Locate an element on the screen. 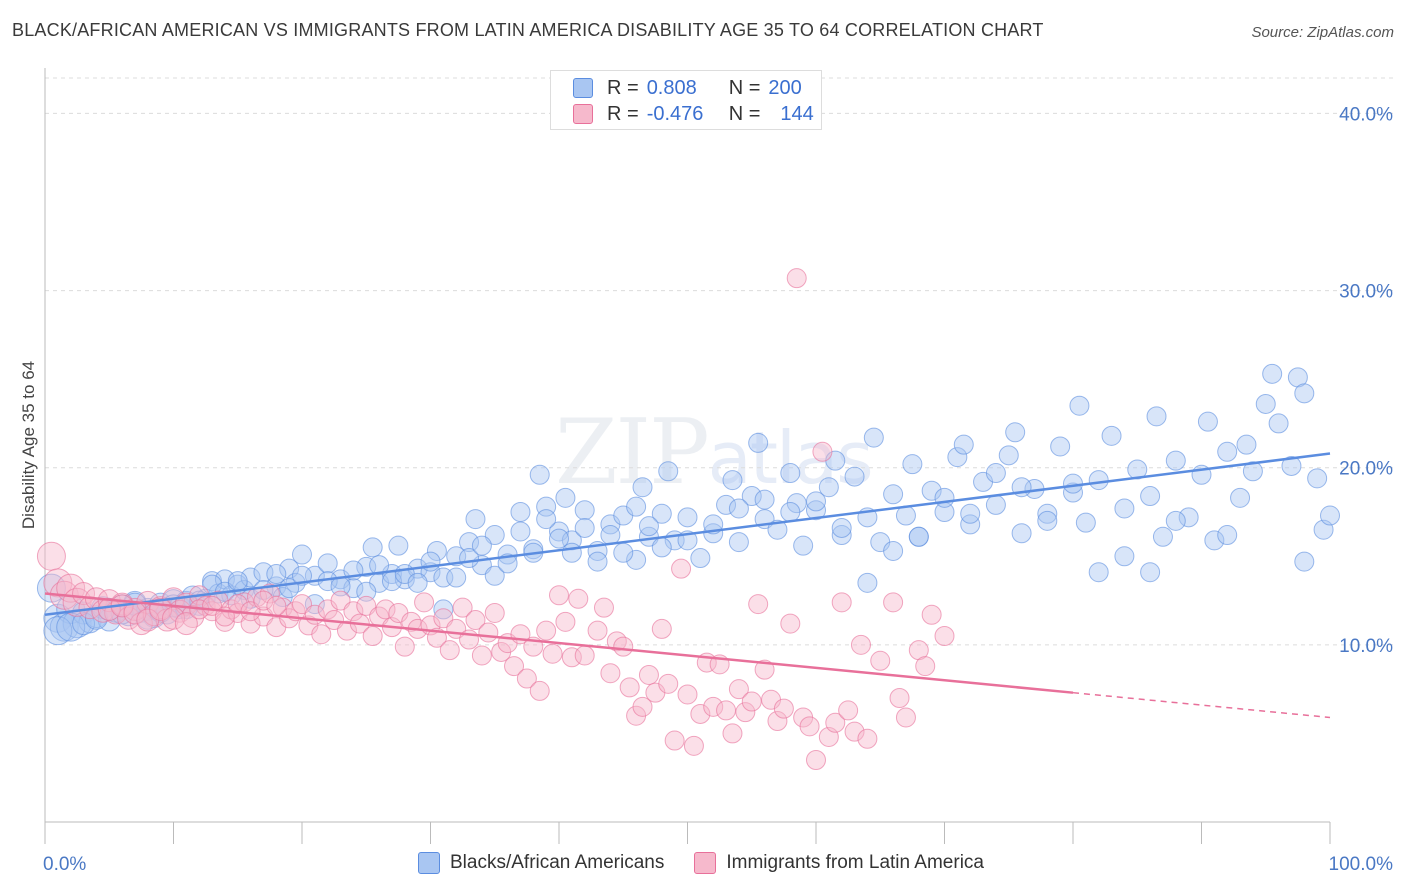 Image resolution: width=1406 pixels, height=892 pixels. legend-swatch-blacks is located at coordinates (583, 88).